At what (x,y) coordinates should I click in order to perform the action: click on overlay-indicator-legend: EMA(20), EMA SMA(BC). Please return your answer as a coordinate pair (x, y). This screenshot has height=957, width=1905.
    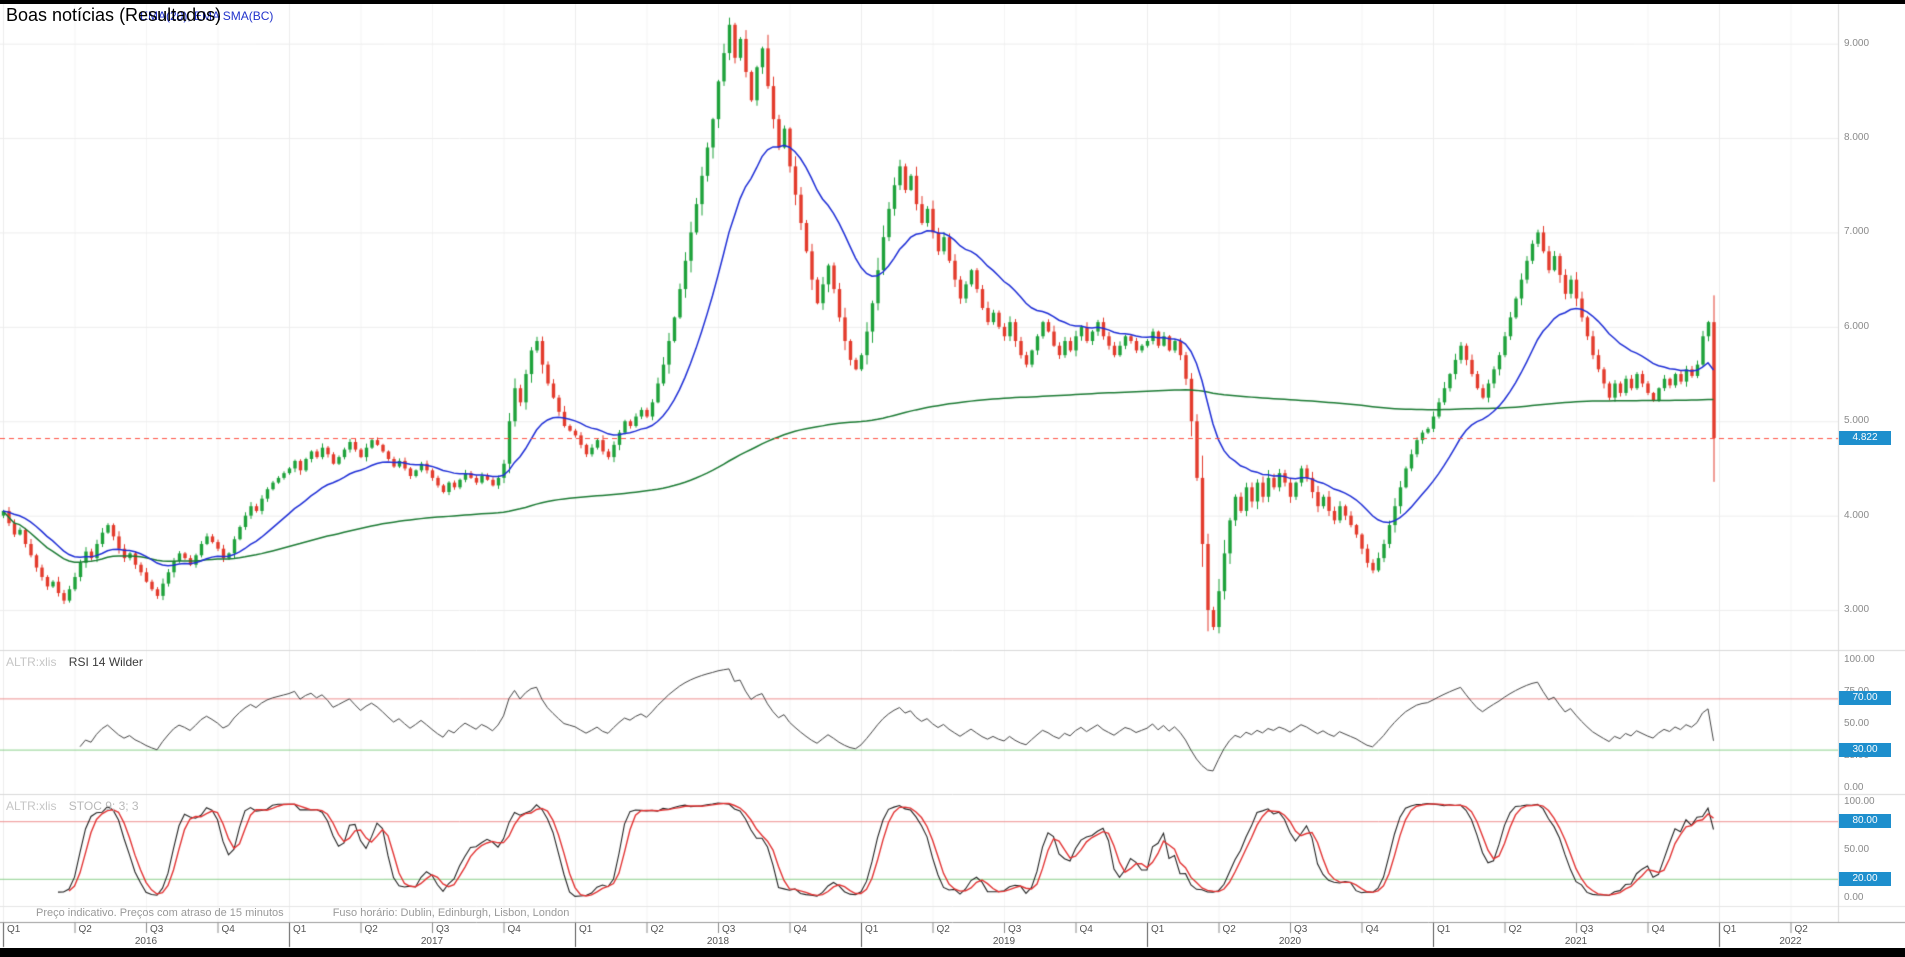
    Looking at the image, I should click on (207, 16).